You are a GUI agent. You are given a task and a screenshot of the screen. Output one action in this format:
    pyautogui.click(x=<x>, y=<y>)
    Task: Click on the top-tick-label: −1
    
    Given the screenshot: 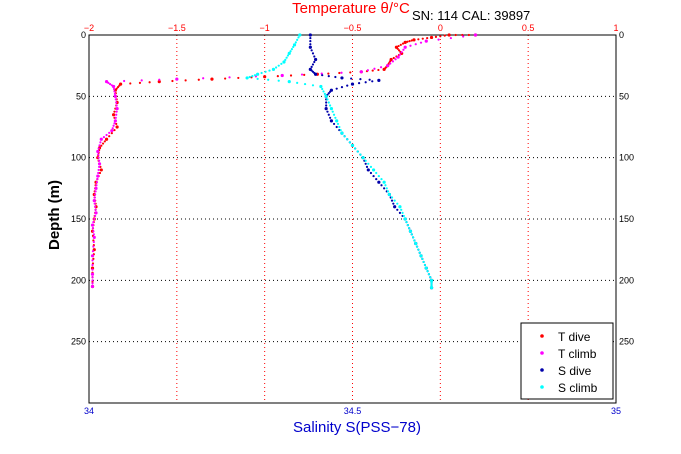 What is the action you would take?
    pyautogui.click(x=265, y=28)
    